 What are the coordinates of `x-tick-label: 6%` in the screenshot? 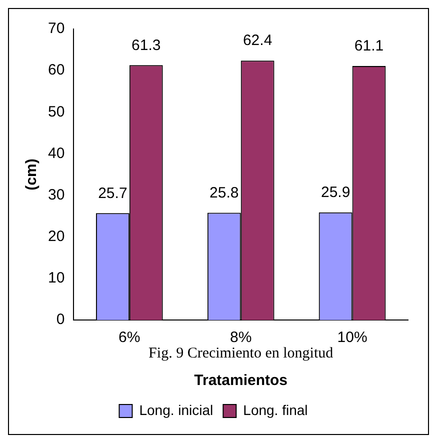 It's located at (129, 337).